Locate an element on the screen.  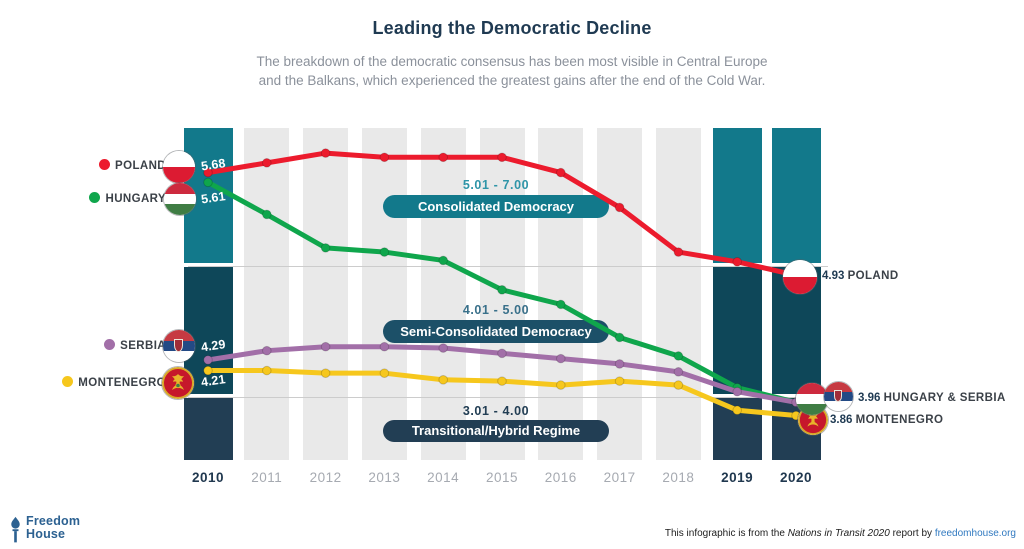
year-column-2012 is located at coordinates (326, 294).